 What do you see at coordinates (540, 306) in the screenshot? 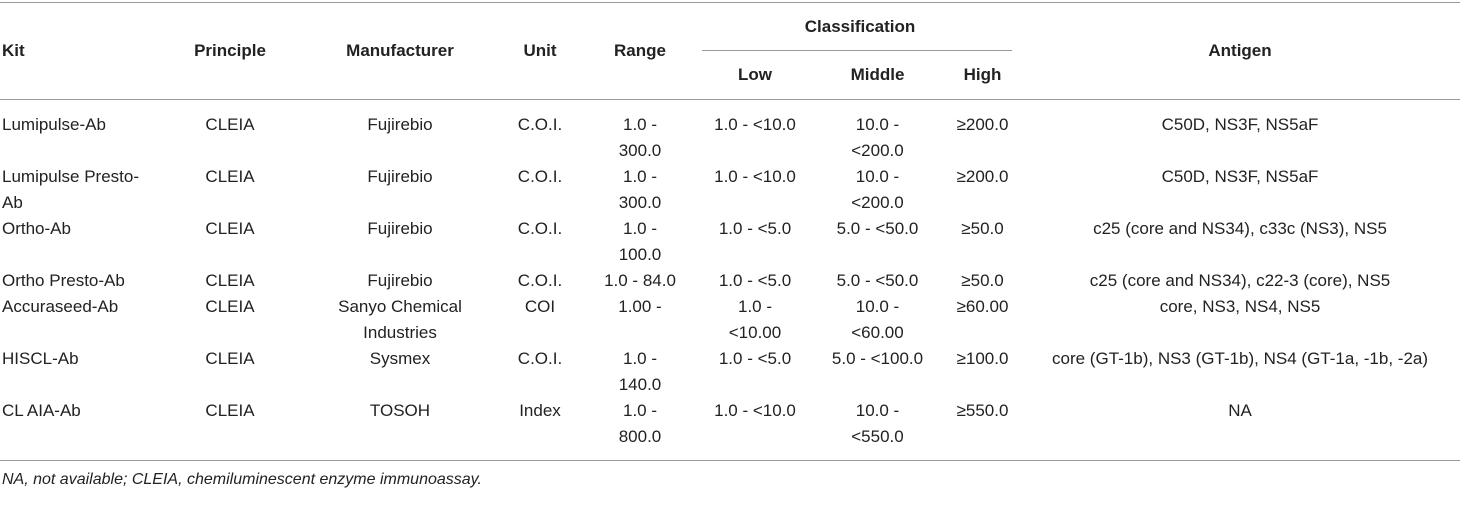
I see `table-cell: COI` at bounding box center [540, 306].